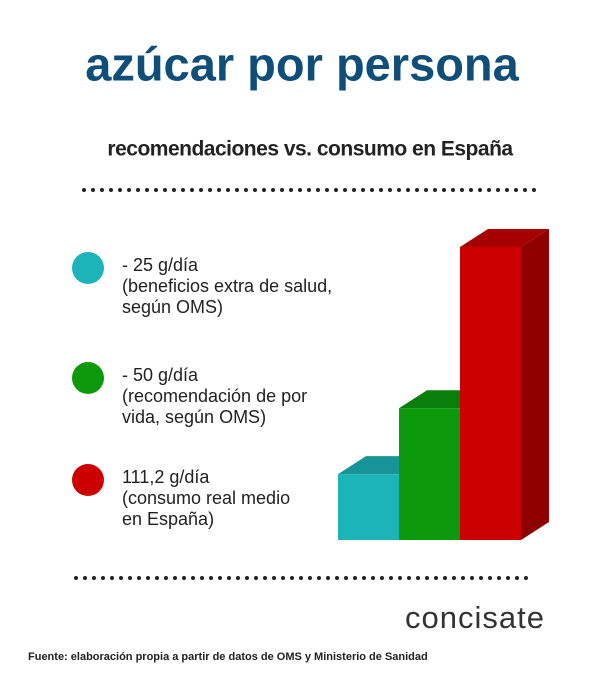  What do you see at coordinates (160, 375) in the screenshot?
I see `legend-value-label: - 50 g/día` at bounding box center [160, 375].